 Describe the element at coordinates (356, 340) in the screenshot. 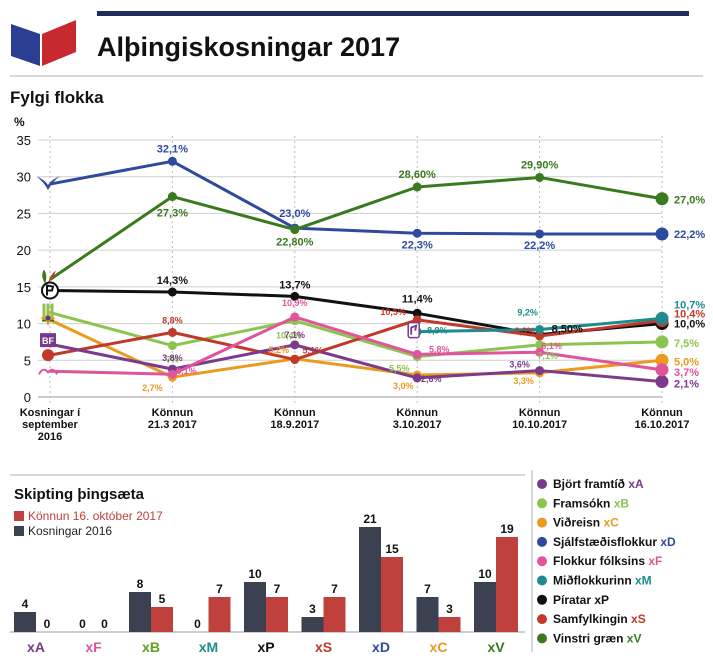

I see `series-line-xS` at that location.